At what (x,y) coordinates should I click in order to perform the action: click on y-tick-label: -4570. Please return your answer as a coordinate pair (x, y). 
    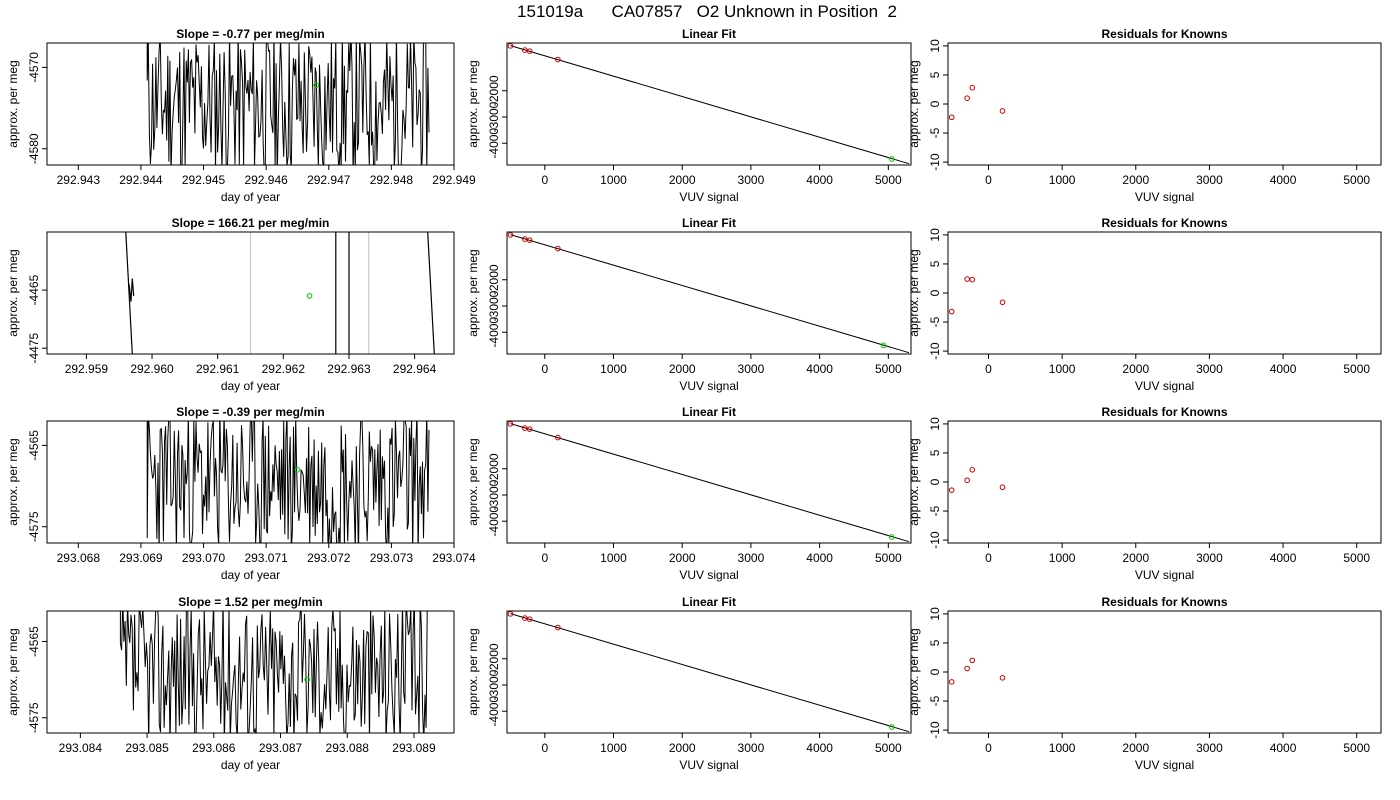
    Looking at the image, I should click on (34, 67).